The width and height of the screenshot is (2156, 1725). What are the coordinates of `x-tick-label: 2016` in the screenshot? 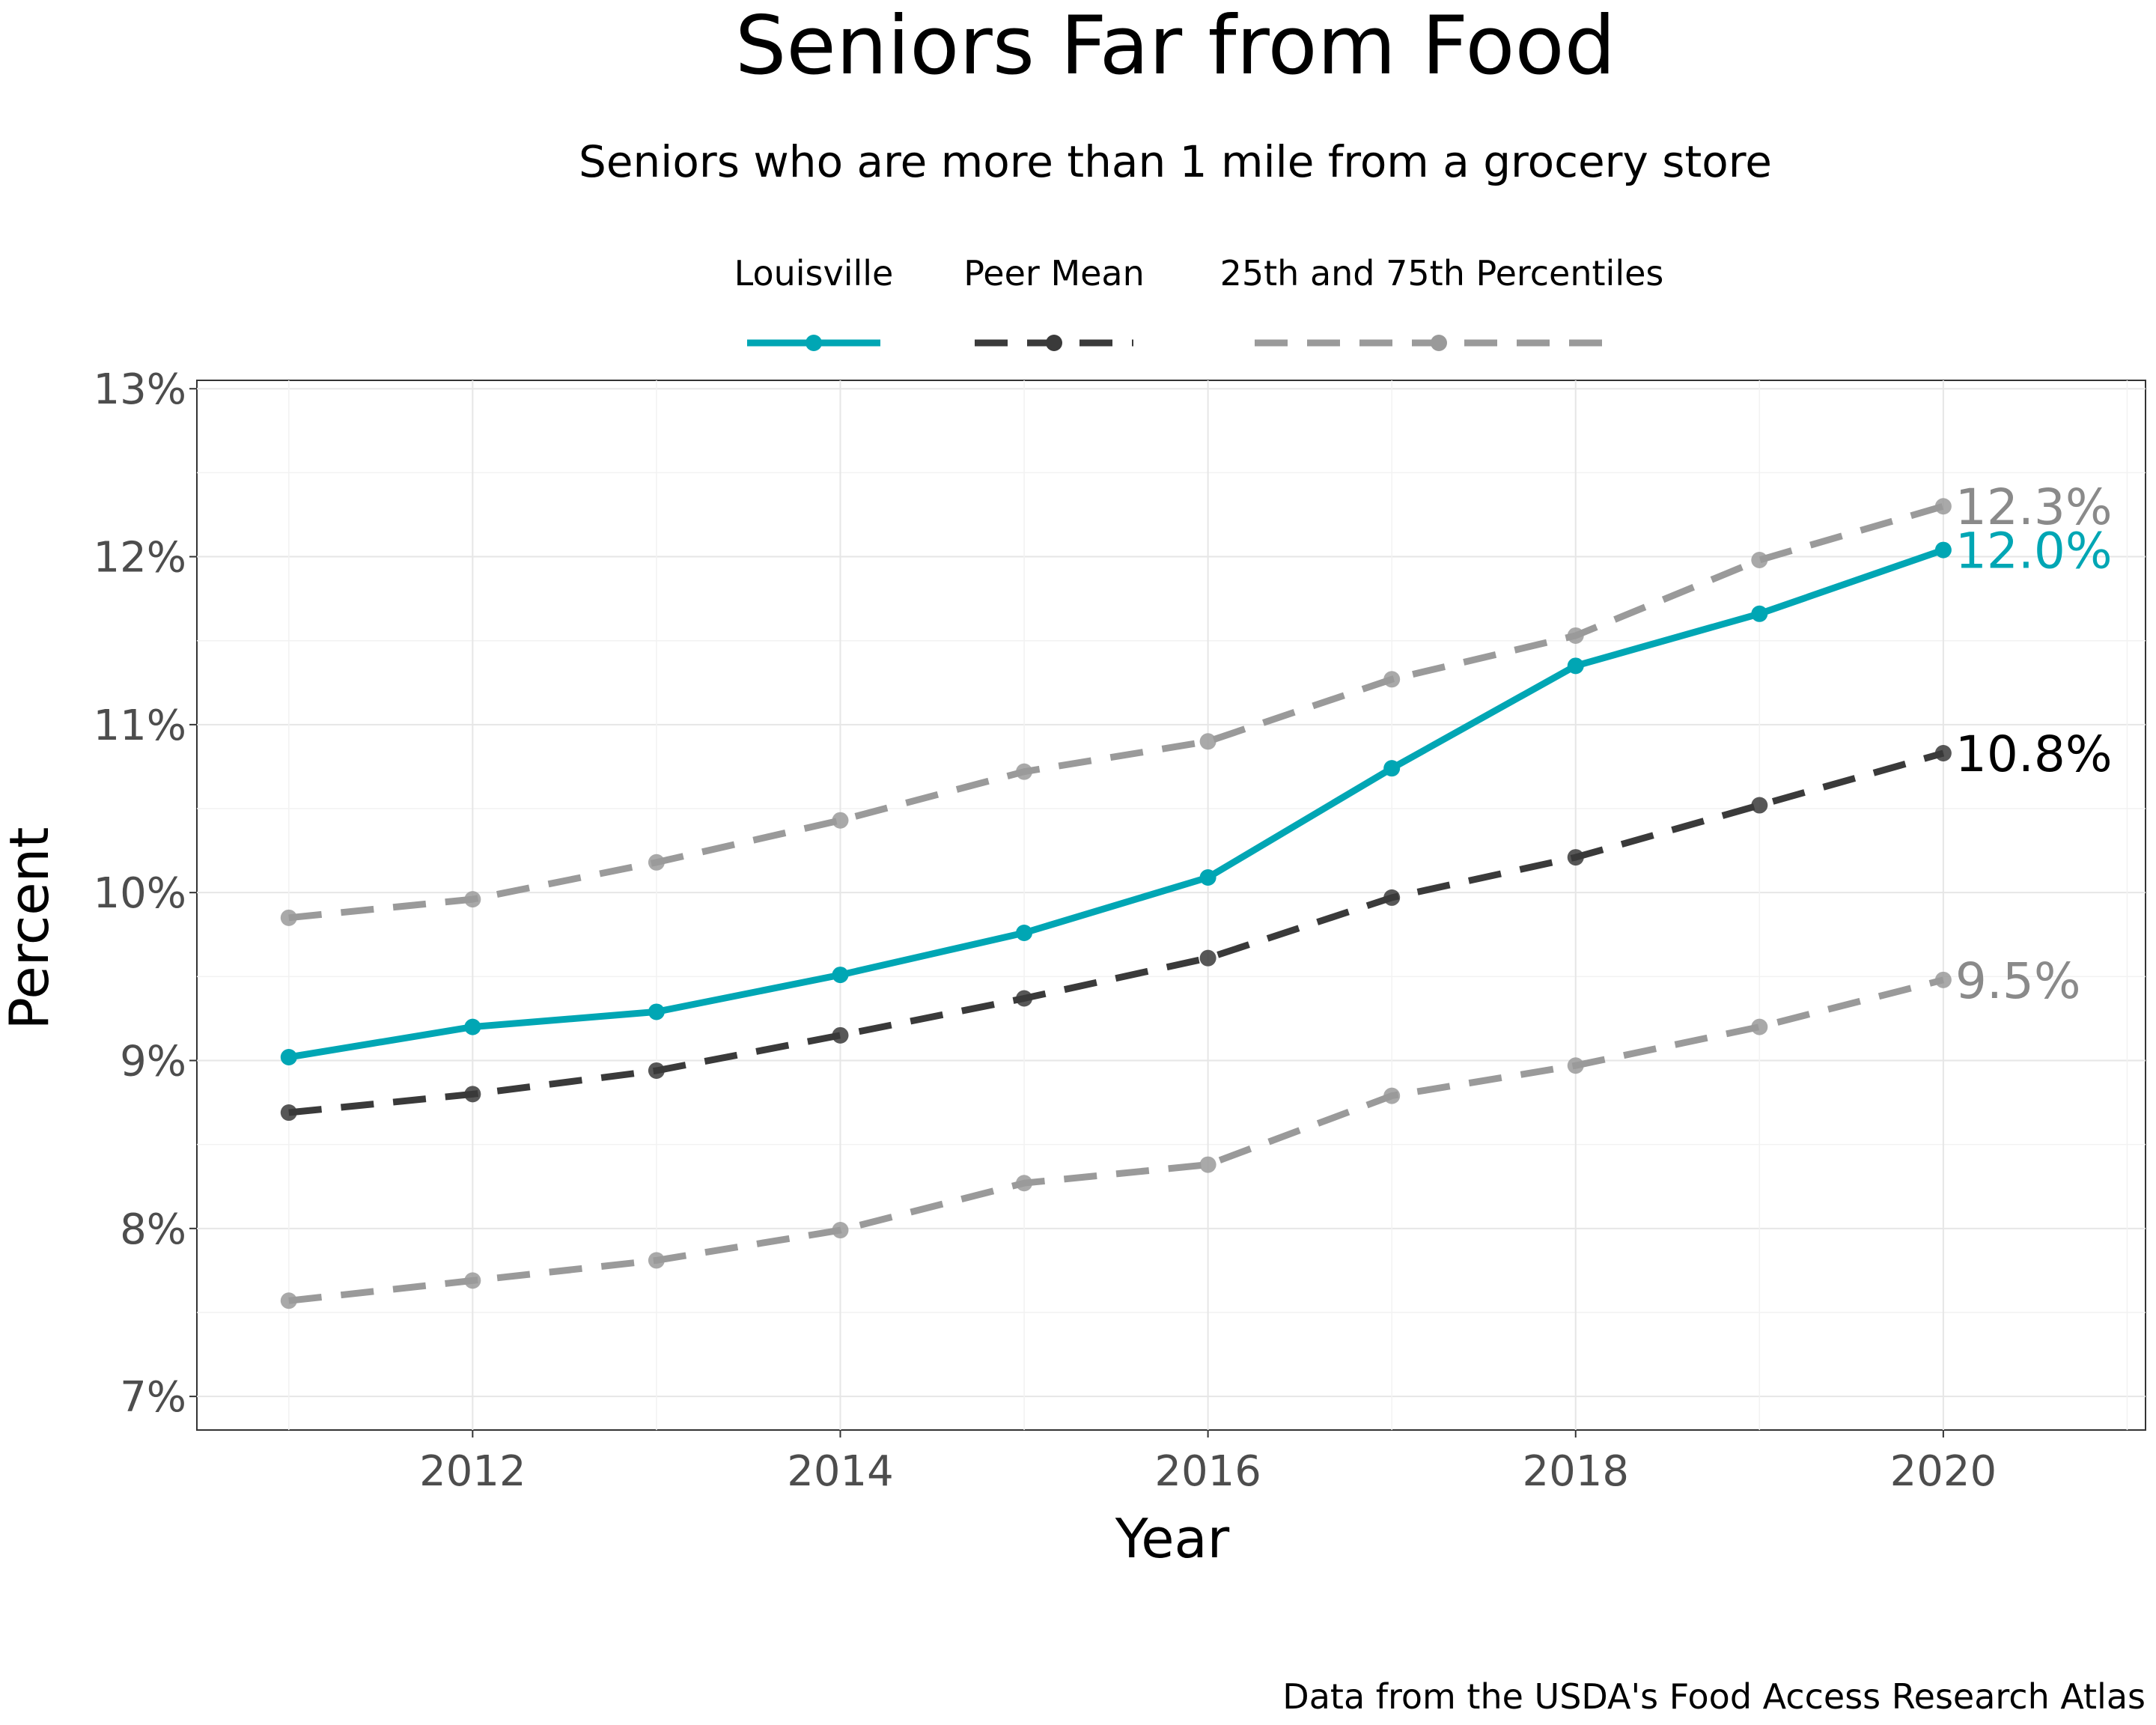 It's located at (1207, 1471).